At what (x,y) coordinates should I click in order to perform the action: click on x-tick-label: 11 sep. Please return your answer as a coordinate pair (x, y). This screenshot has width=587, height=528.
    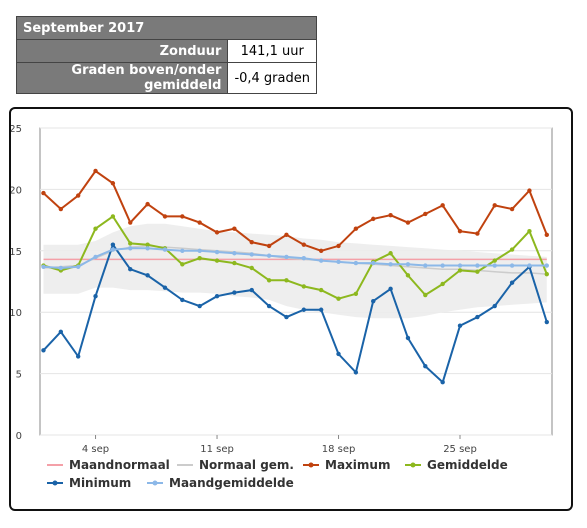
    Looking at the image, I should click on (217, 449).